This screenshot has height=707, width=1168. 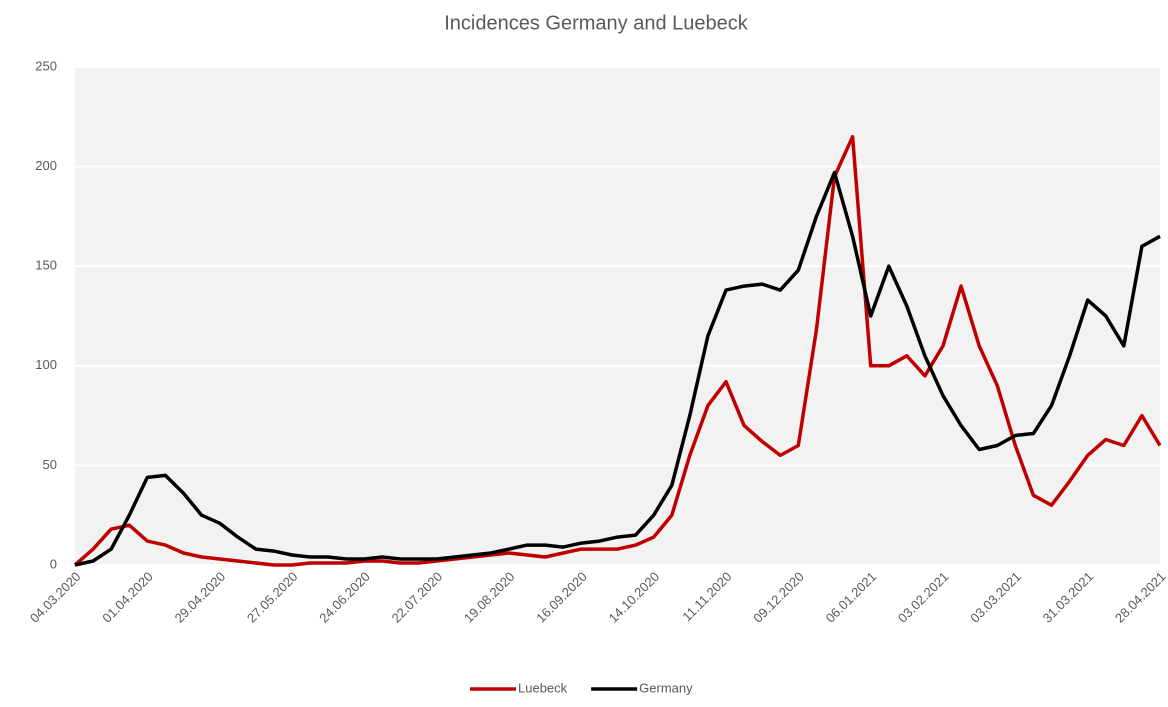 What do you see at coordinates (55, 597) in the screenshot?
I see `x-tick-label: 04.03.2020` at bounding box center [55, 597].